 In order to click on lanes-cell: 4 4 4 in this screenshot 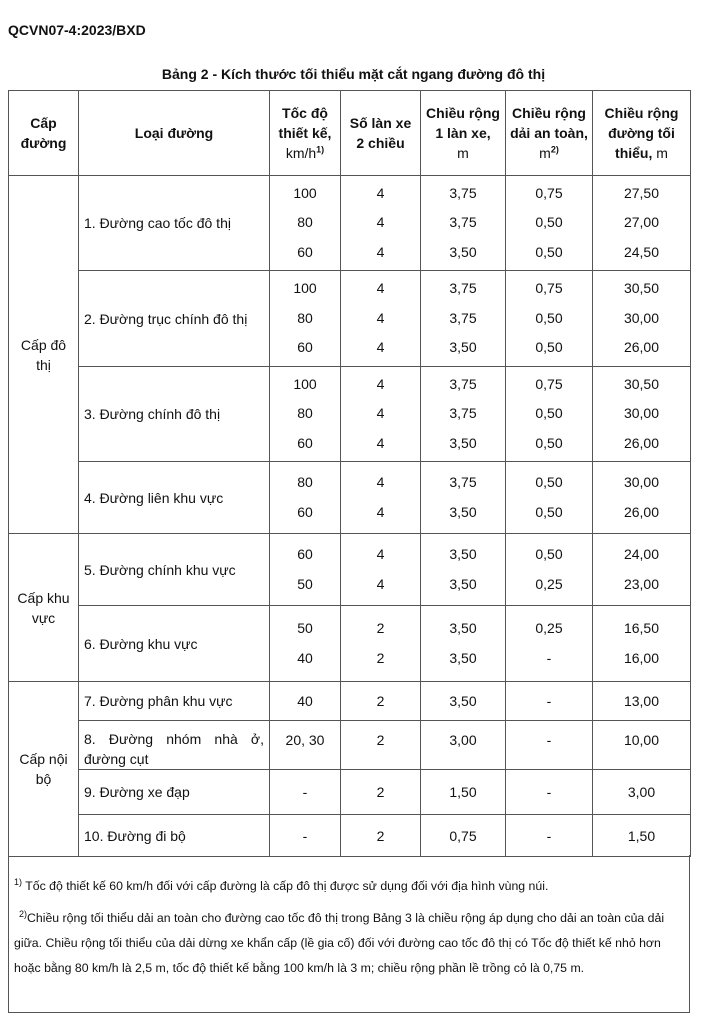, I will do `click(380, 414)`.